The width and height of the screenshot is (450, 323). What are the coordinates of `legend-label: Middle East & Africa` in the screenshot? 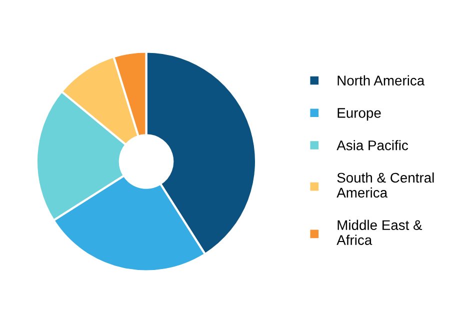 It's located at (379, 232).